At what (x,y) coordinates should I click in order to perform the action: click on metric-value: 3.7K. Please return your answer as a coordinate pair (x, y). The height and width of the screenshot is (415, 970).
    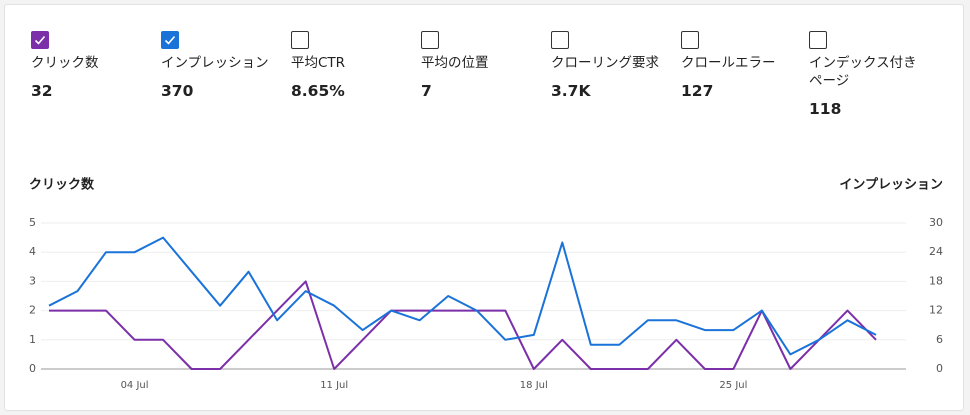
    Looking at the image, I should click on (571, 91).